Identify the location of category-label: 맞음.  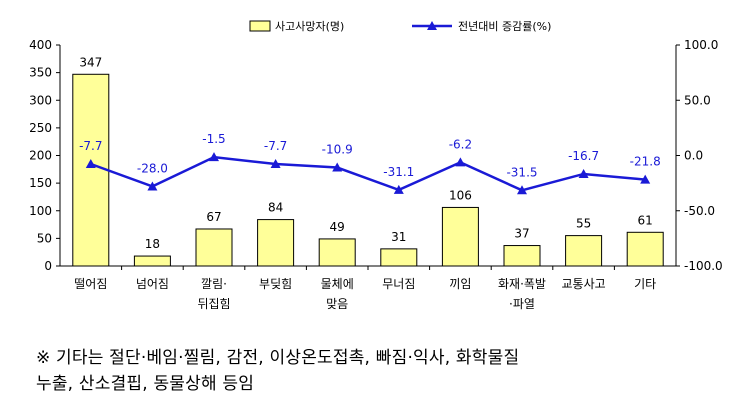
(337, 304).